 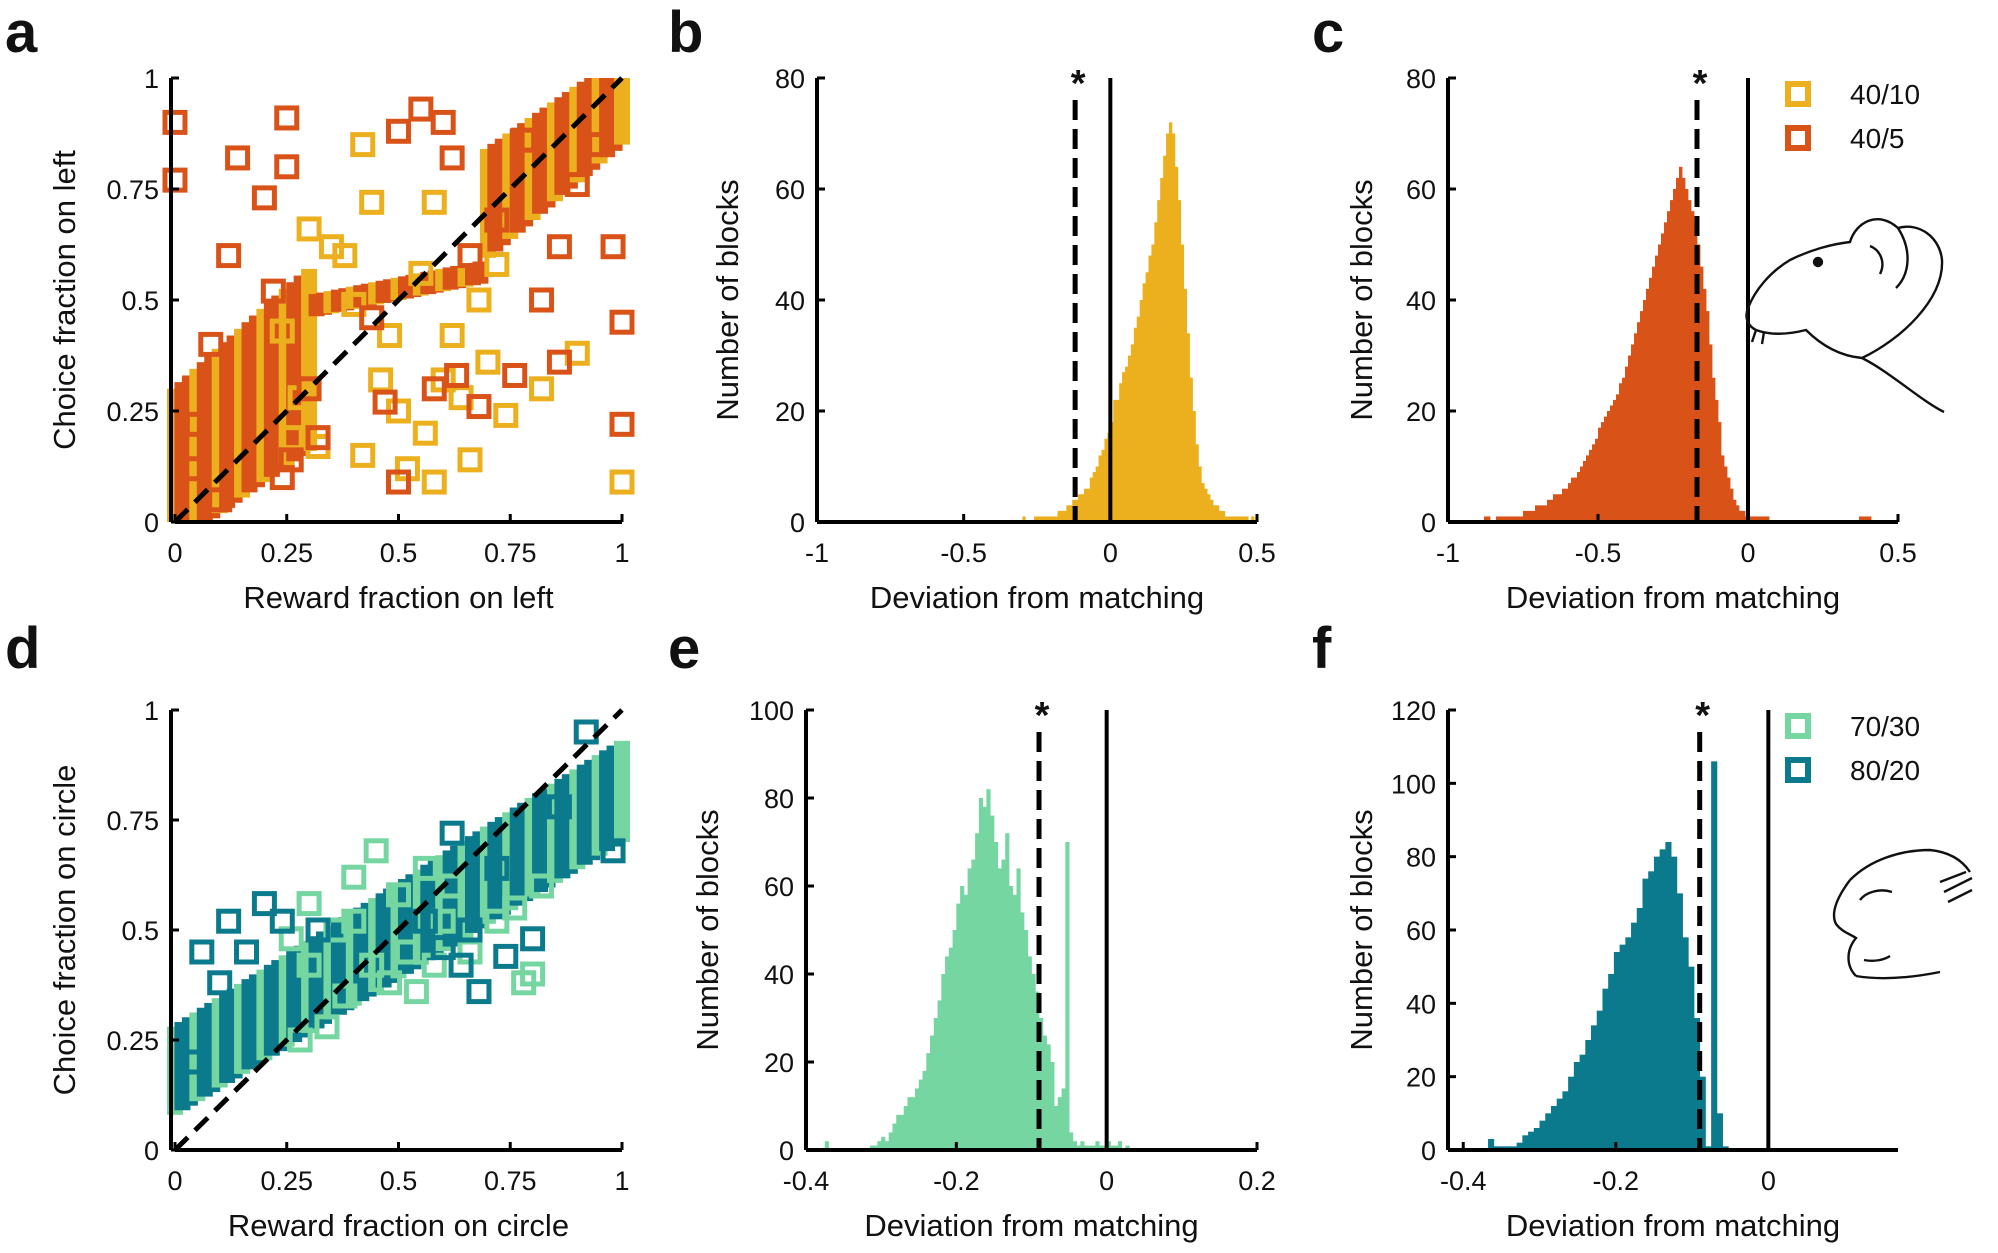 What do you see at coordinates (1037, 597) in the screenshot?
I see `xlabel-b: Deviation from matching` at bounding box center [1037, 597].